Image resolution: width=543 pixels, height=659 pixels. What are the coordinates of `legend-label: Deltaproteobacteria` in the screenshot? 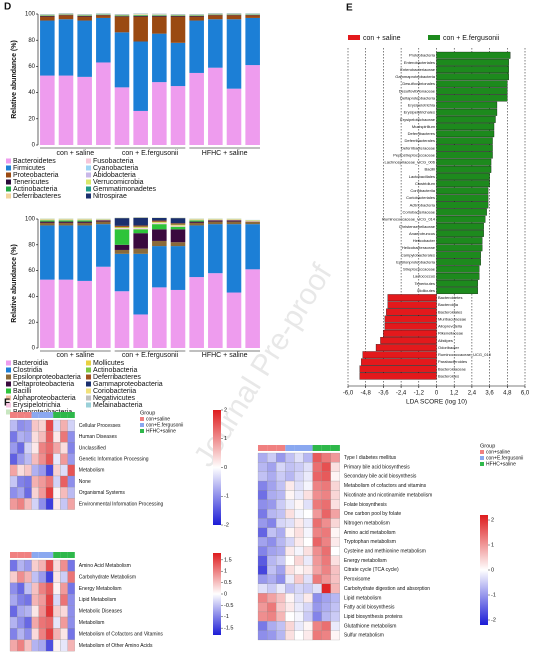 It's located at (43, 384).